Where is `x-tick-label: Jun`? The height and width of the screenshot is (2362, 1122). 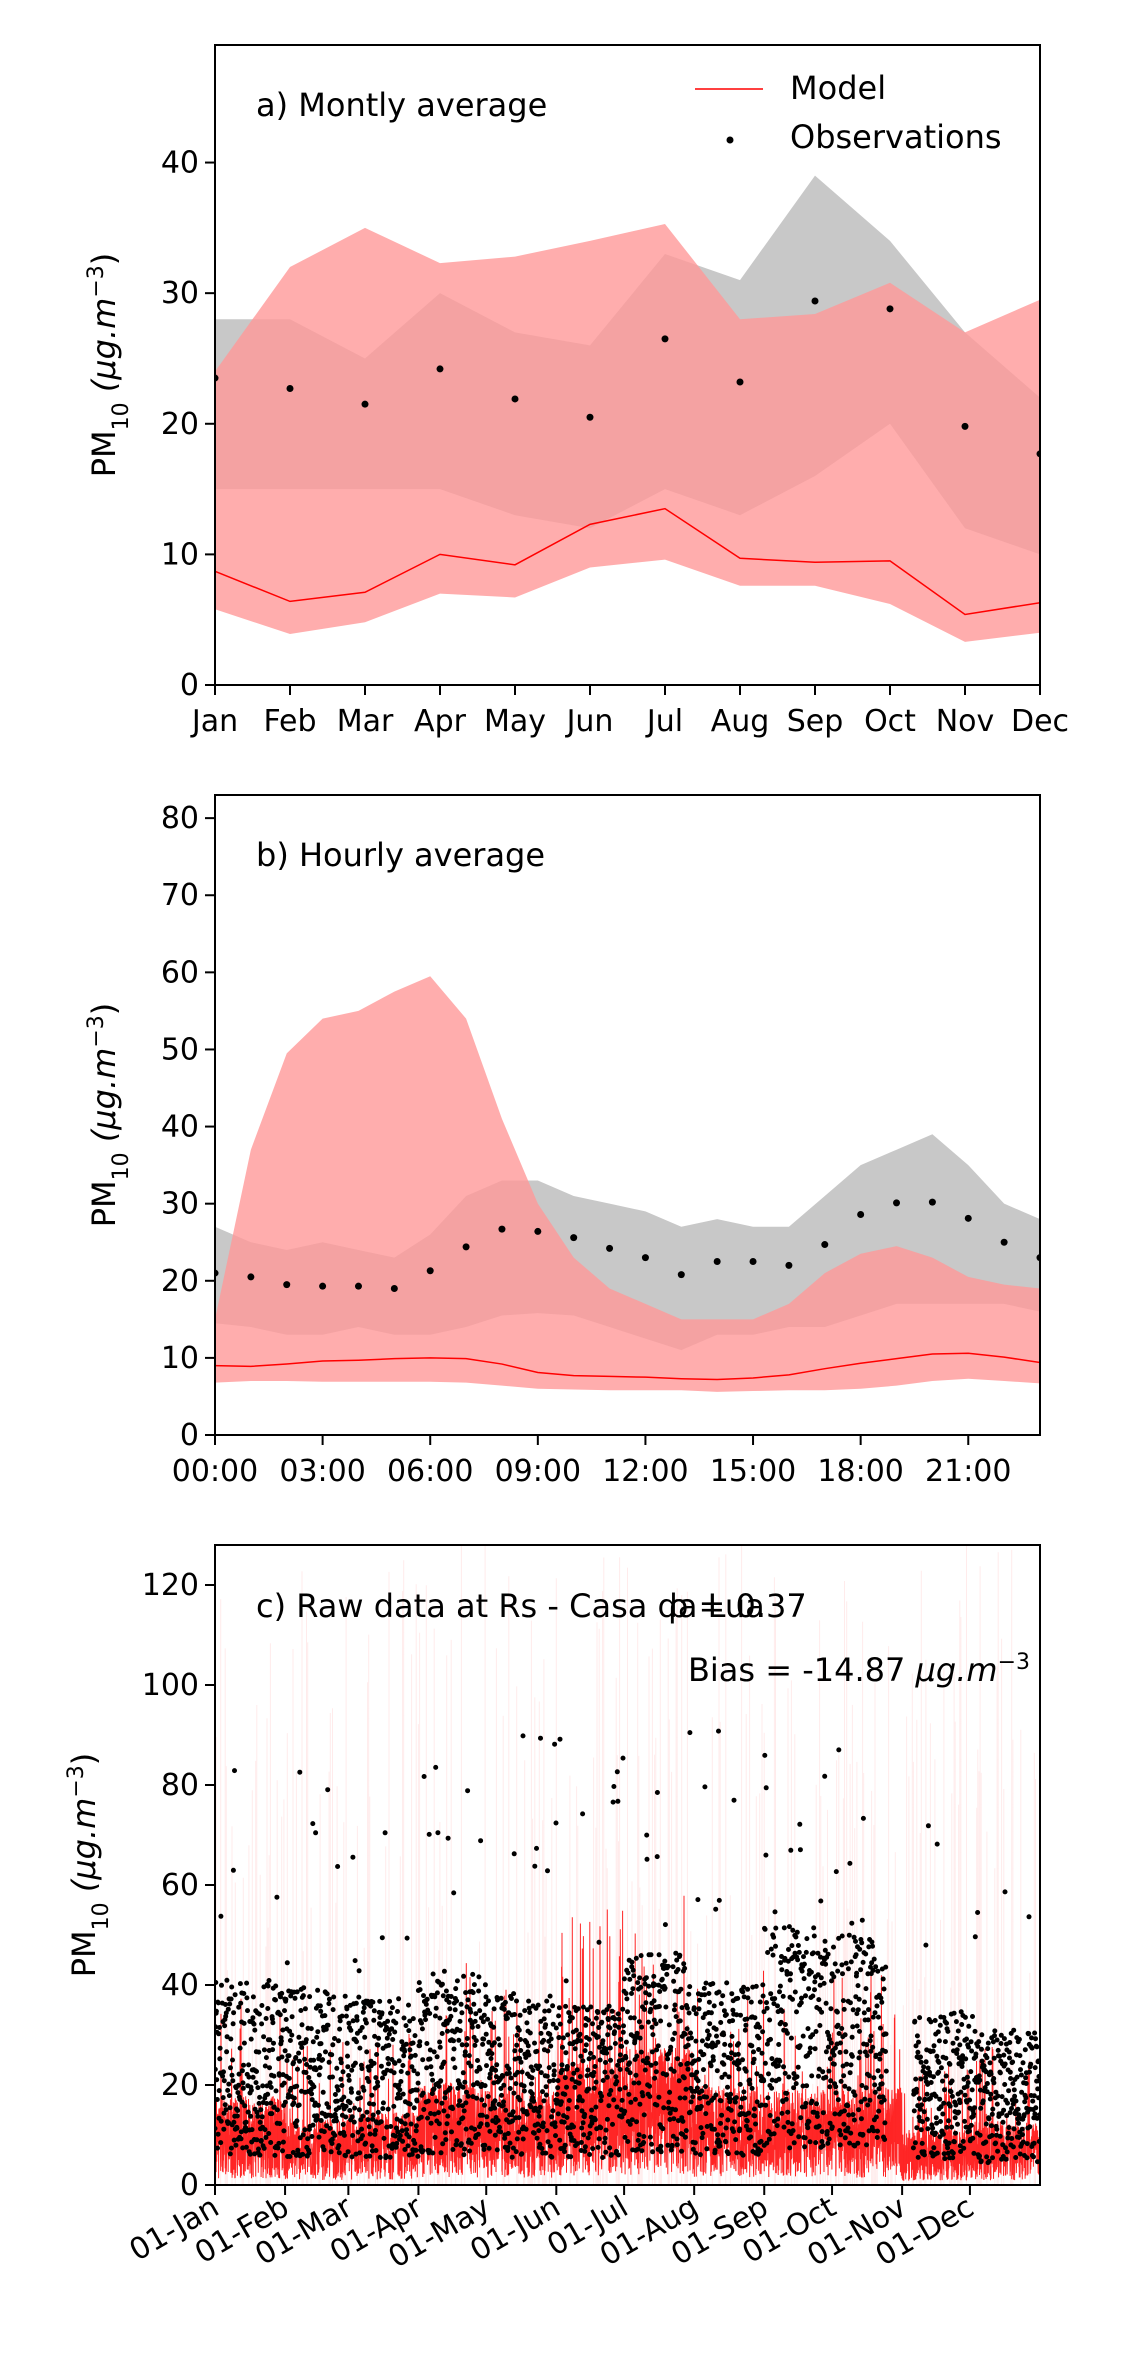
x-tick-label: Jun is located at coordinates (589, 721).